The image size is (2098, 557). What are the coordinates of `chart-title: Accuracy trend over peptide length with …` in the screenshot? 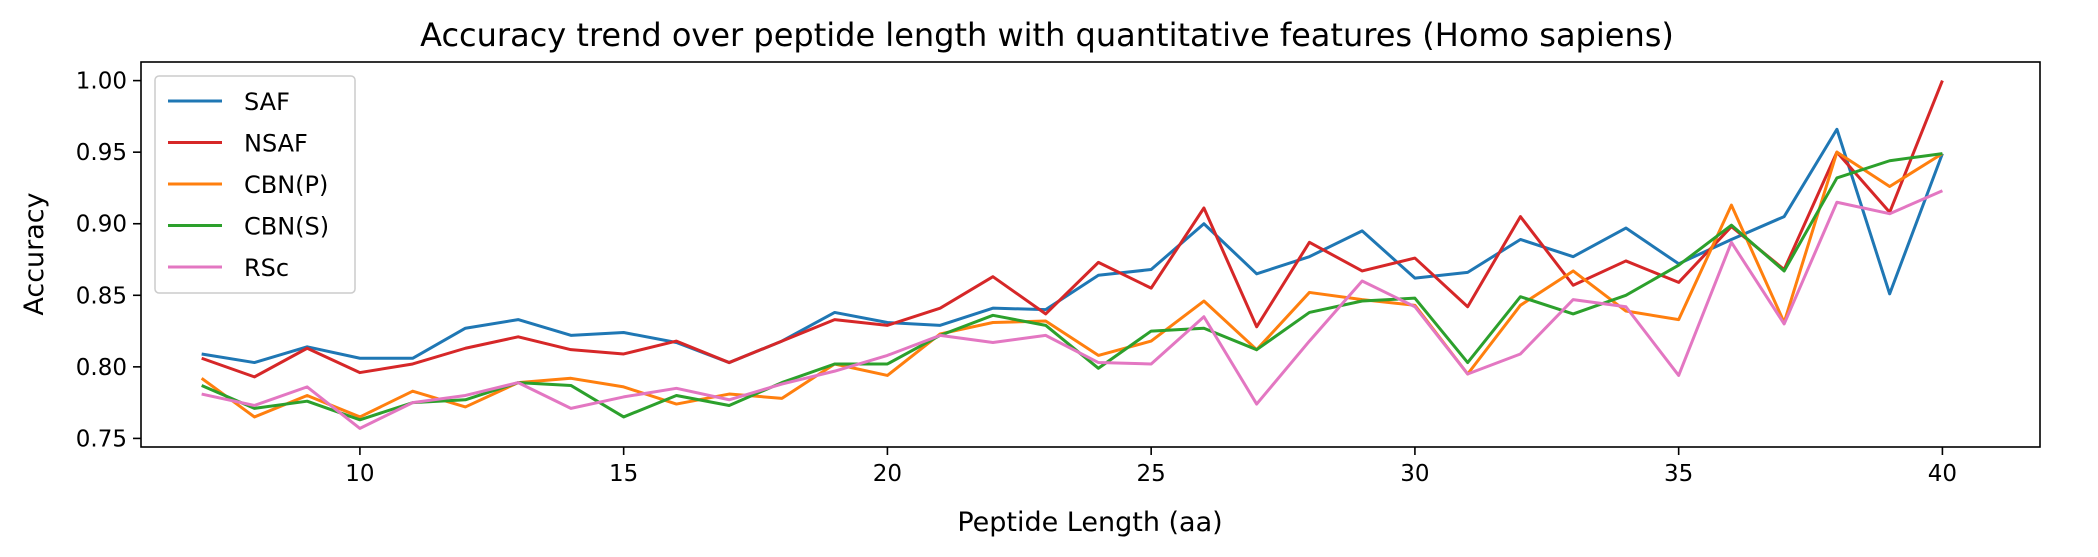 It's located at (1047, 35).